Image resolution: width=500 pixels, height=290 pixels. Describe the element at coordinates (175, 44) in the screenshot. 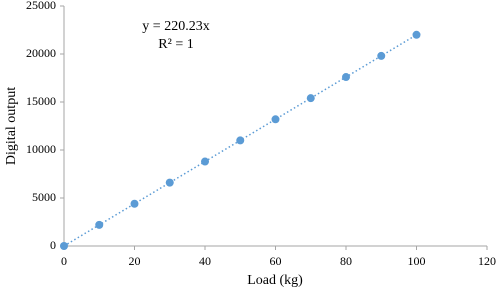

I see `r-squared: R² = 1` at that location.